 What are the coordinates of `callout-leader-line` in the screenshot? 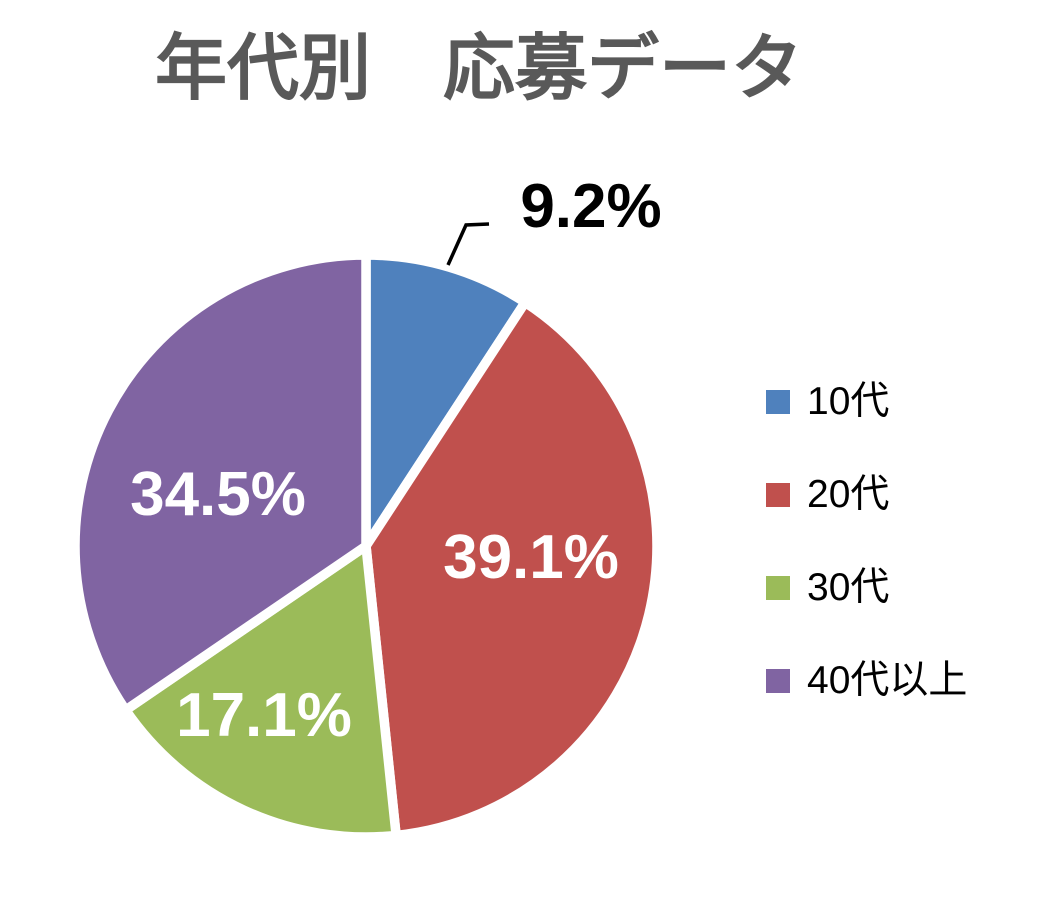 It's located at (468, 244).